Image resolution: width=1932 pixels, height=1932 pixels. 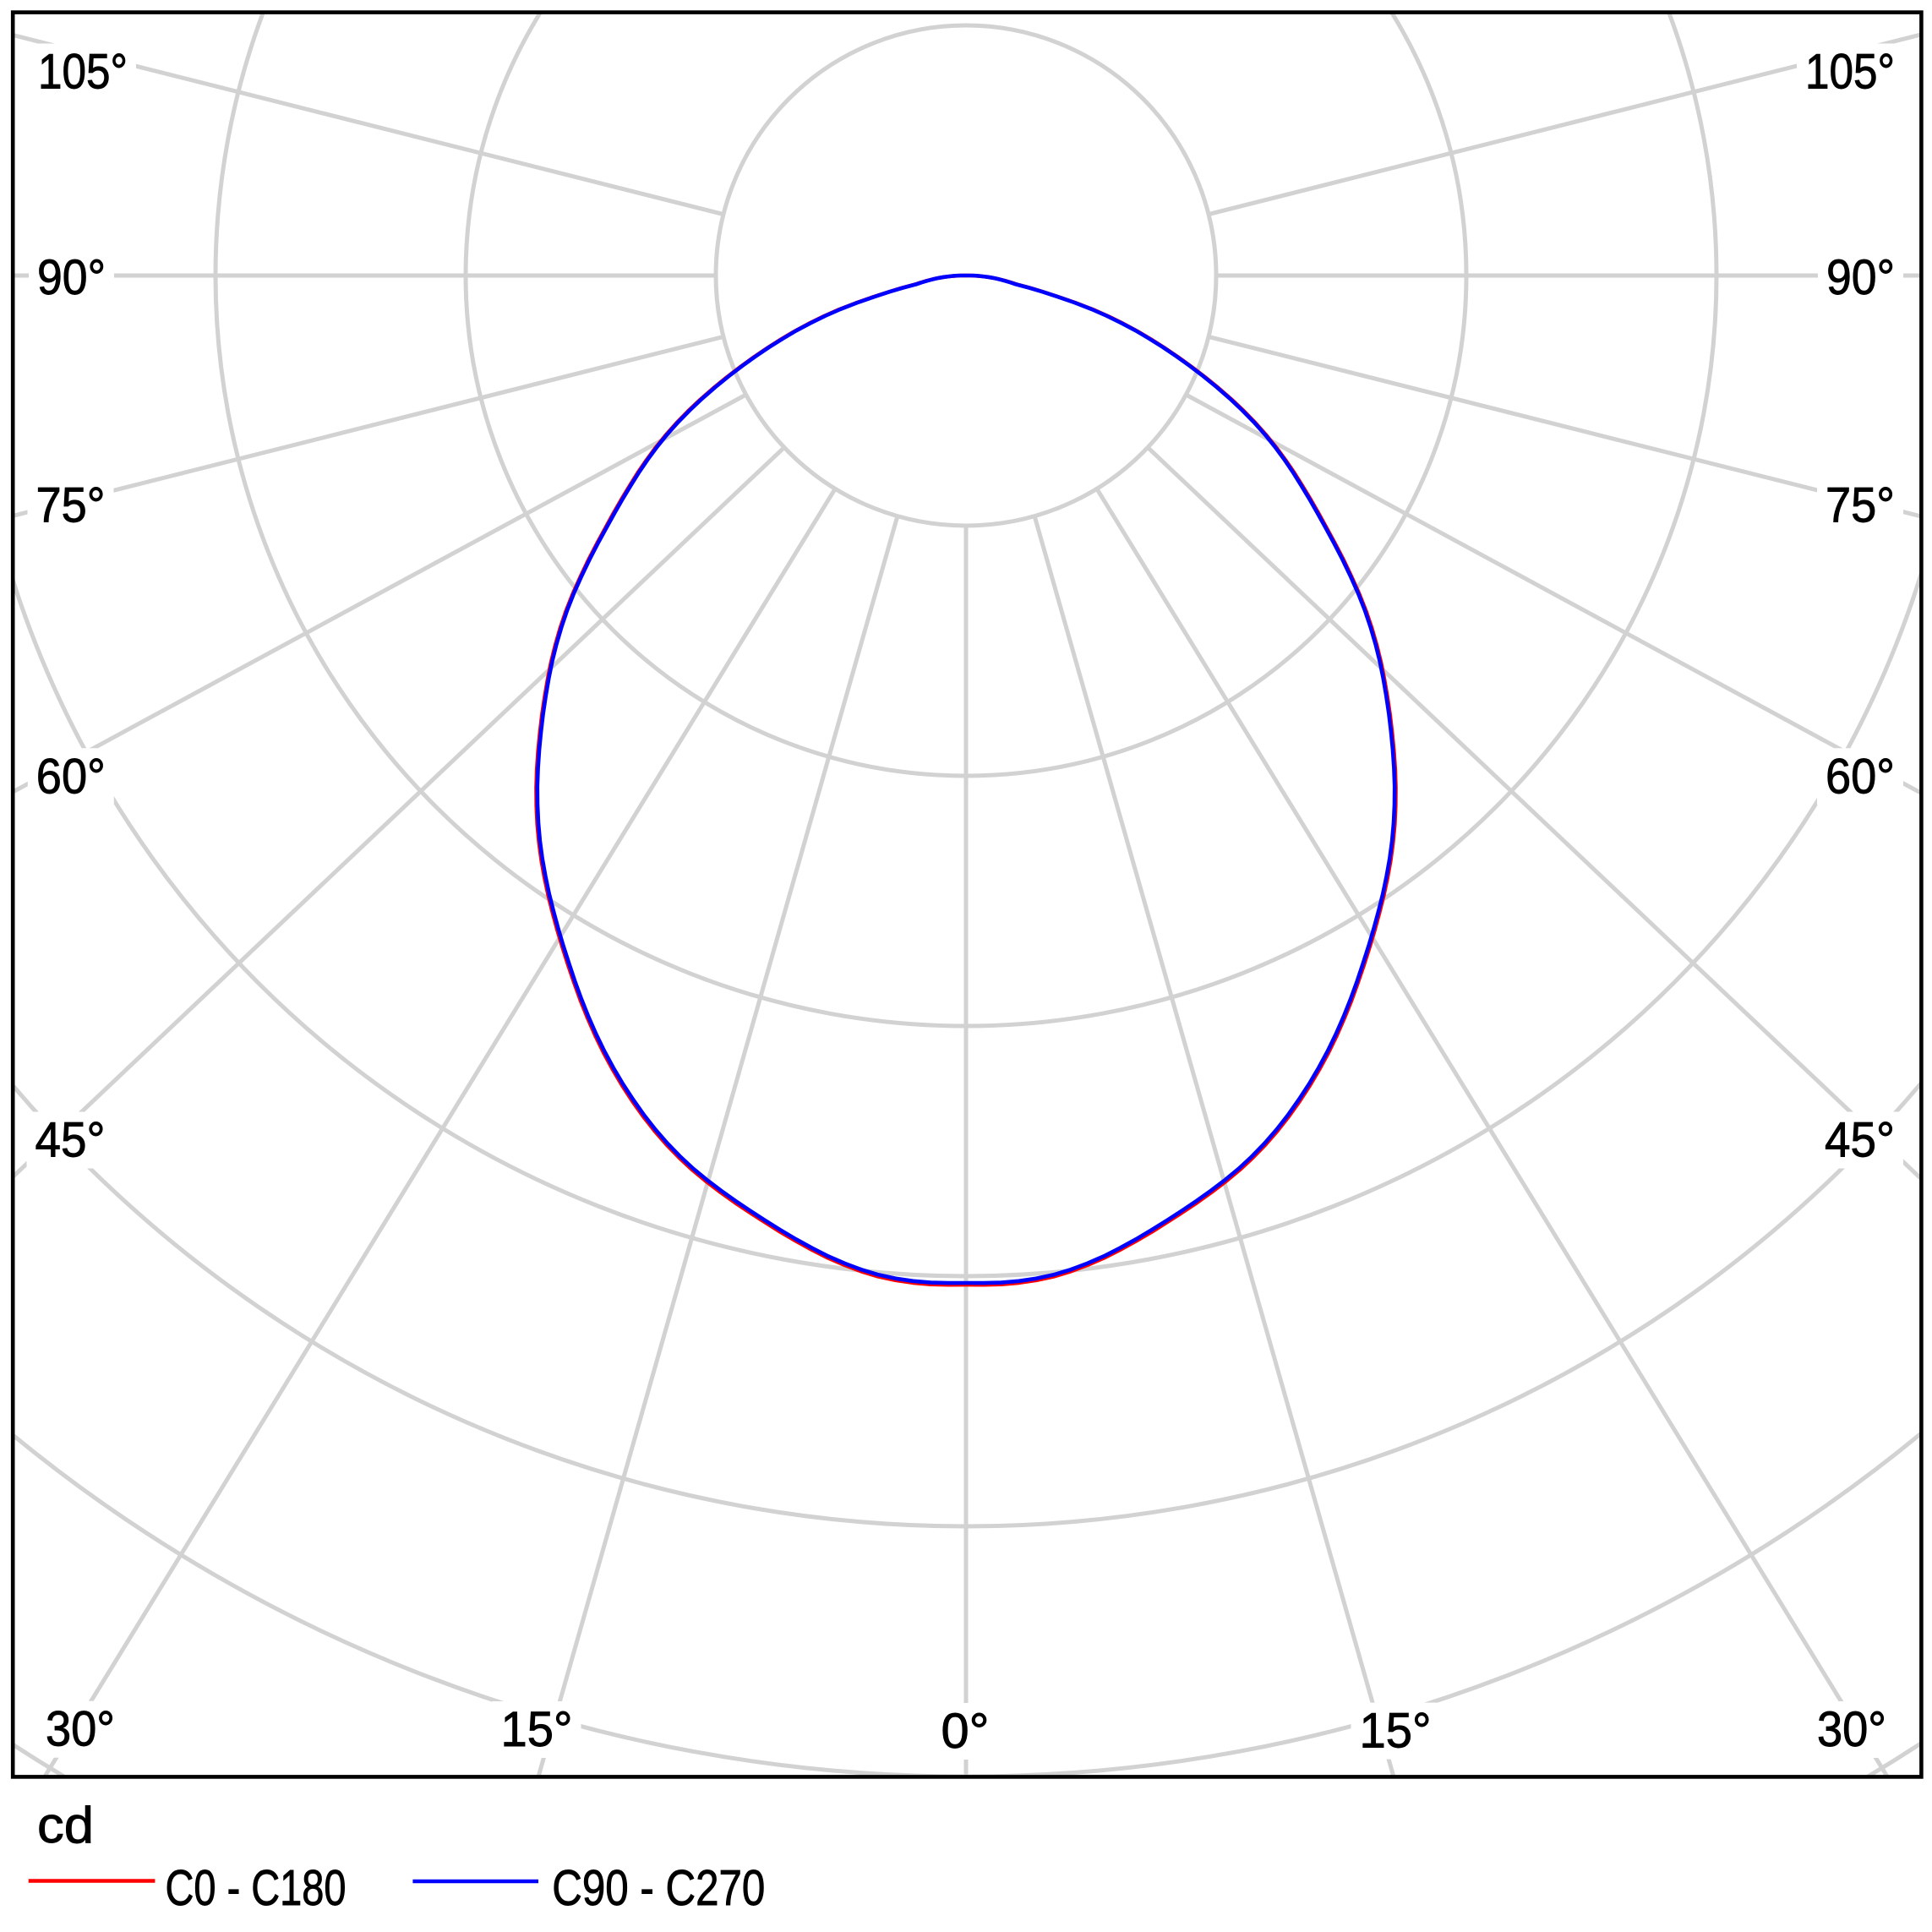 What do you see at coordinates (65, 1825) in the screenshot?
I see `svg-text: cd` at bounding box center [65, 1825].